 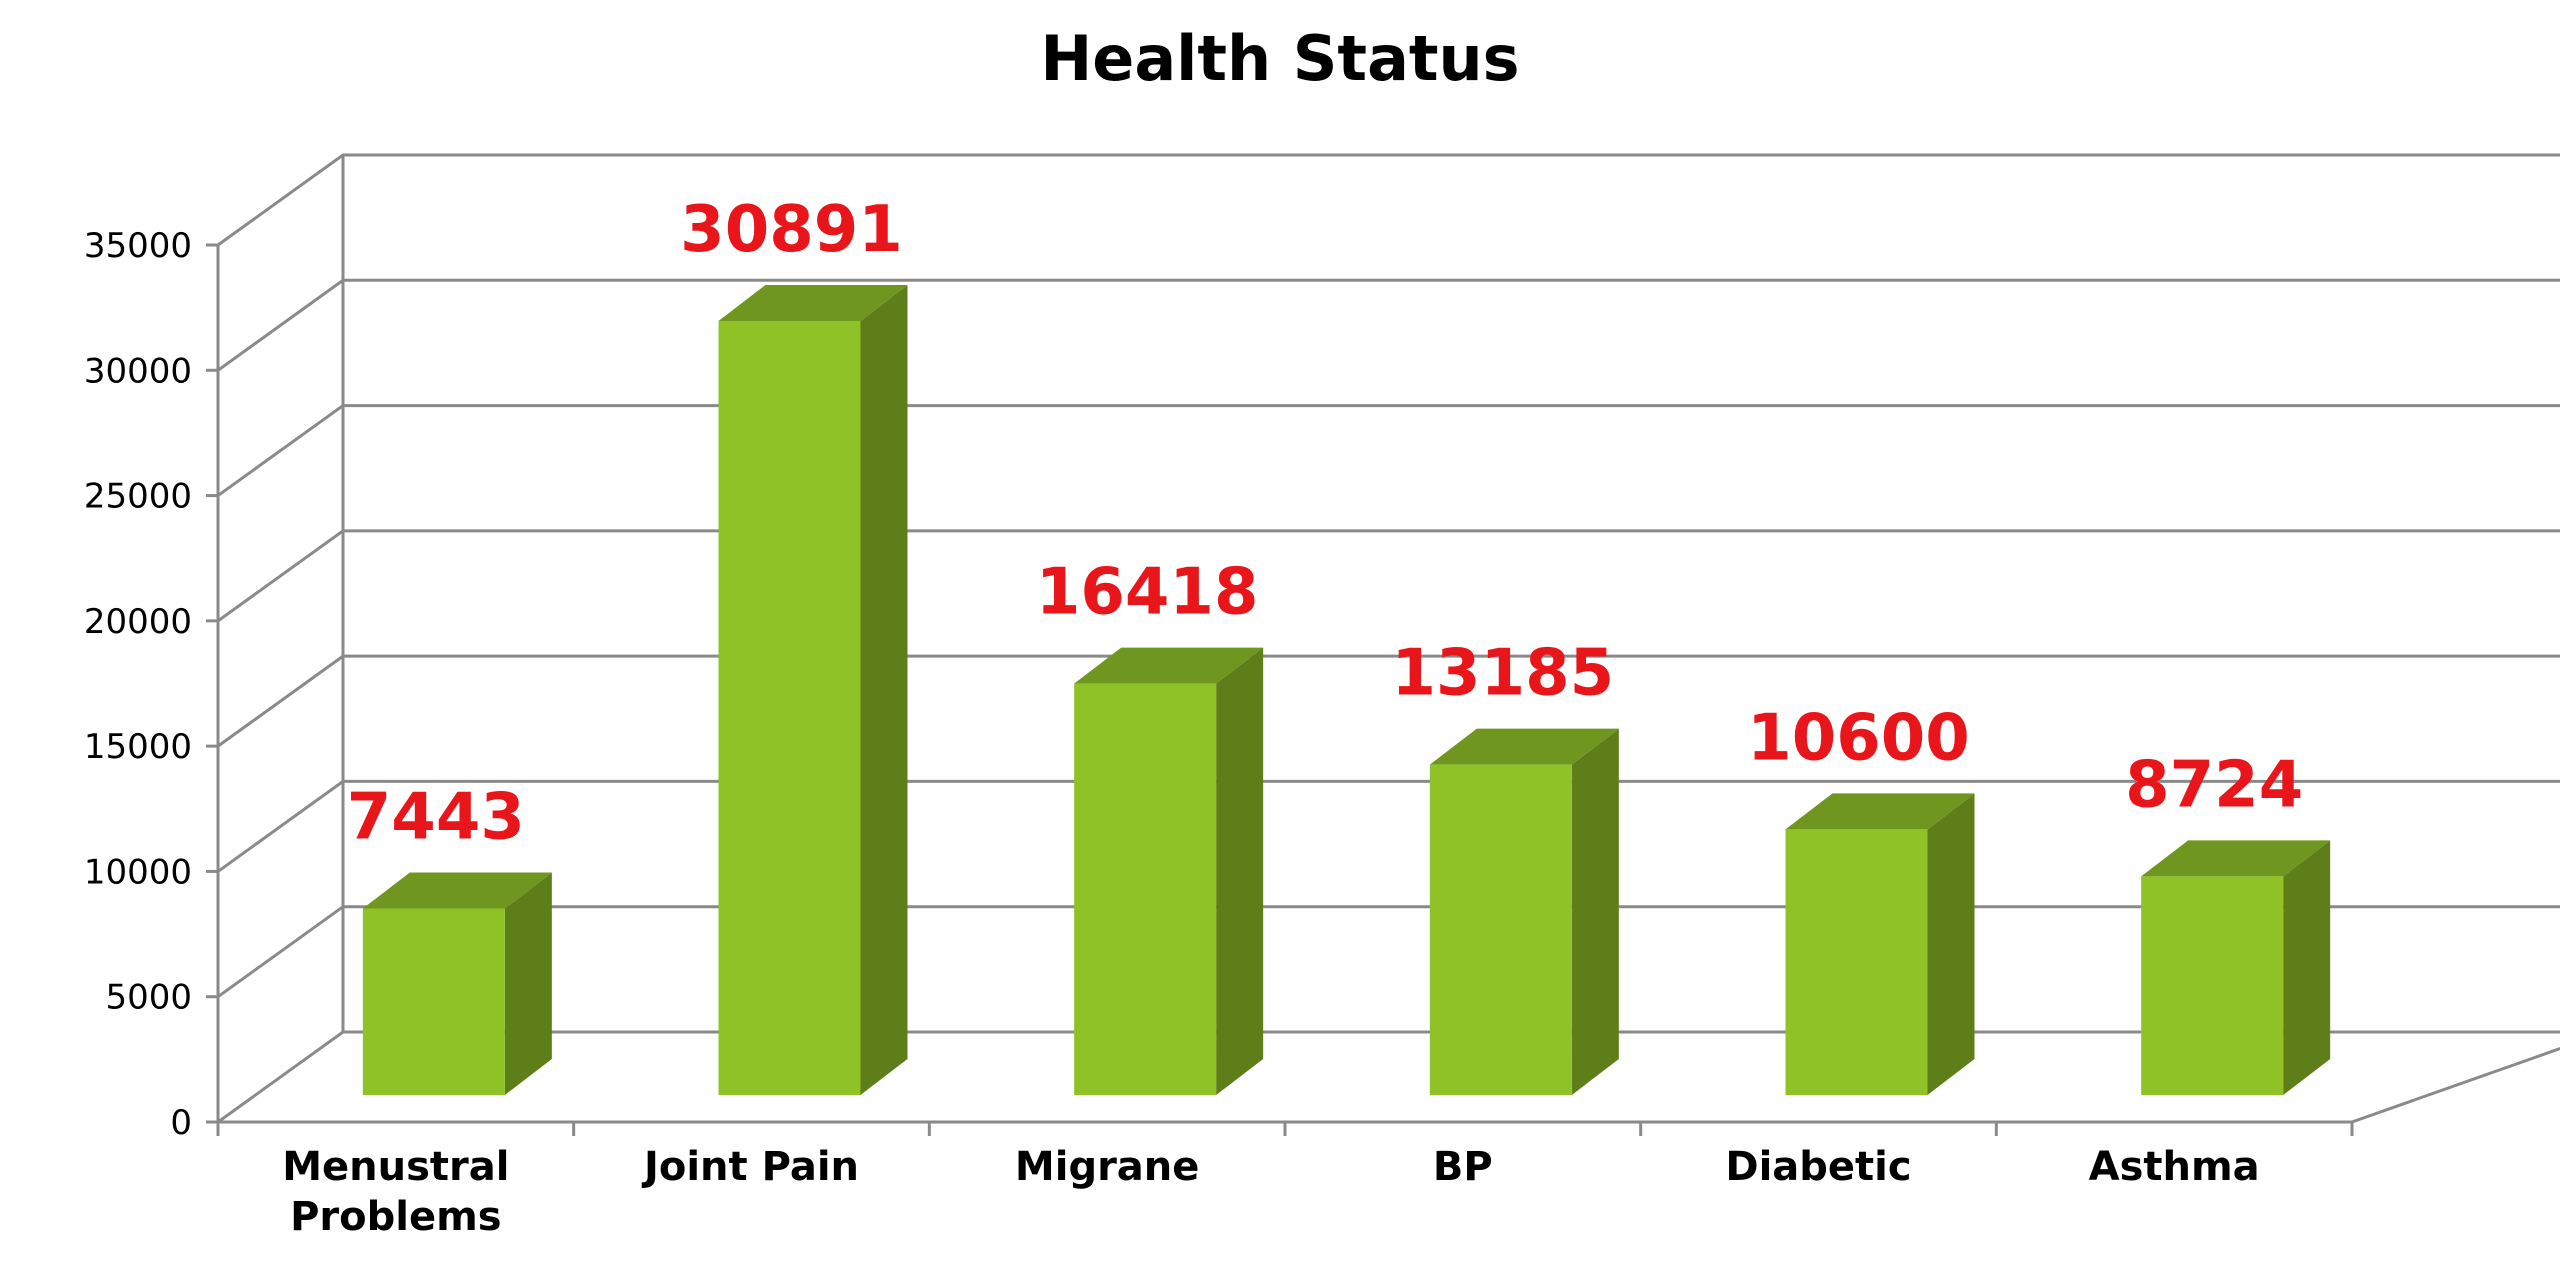 I want to click on category-label-line: Joint Pain, so click(x=750, y=1167).